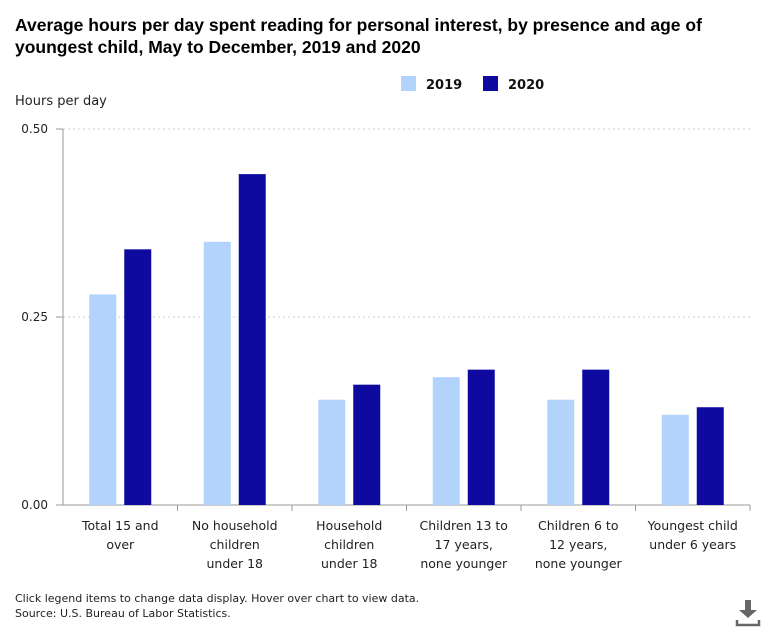 The image size is (770, 640). What do you see at coordinates (464, 544) in the screenshot?
I see `x-tick-label: 17 years,` at bounding box center [464, 544].